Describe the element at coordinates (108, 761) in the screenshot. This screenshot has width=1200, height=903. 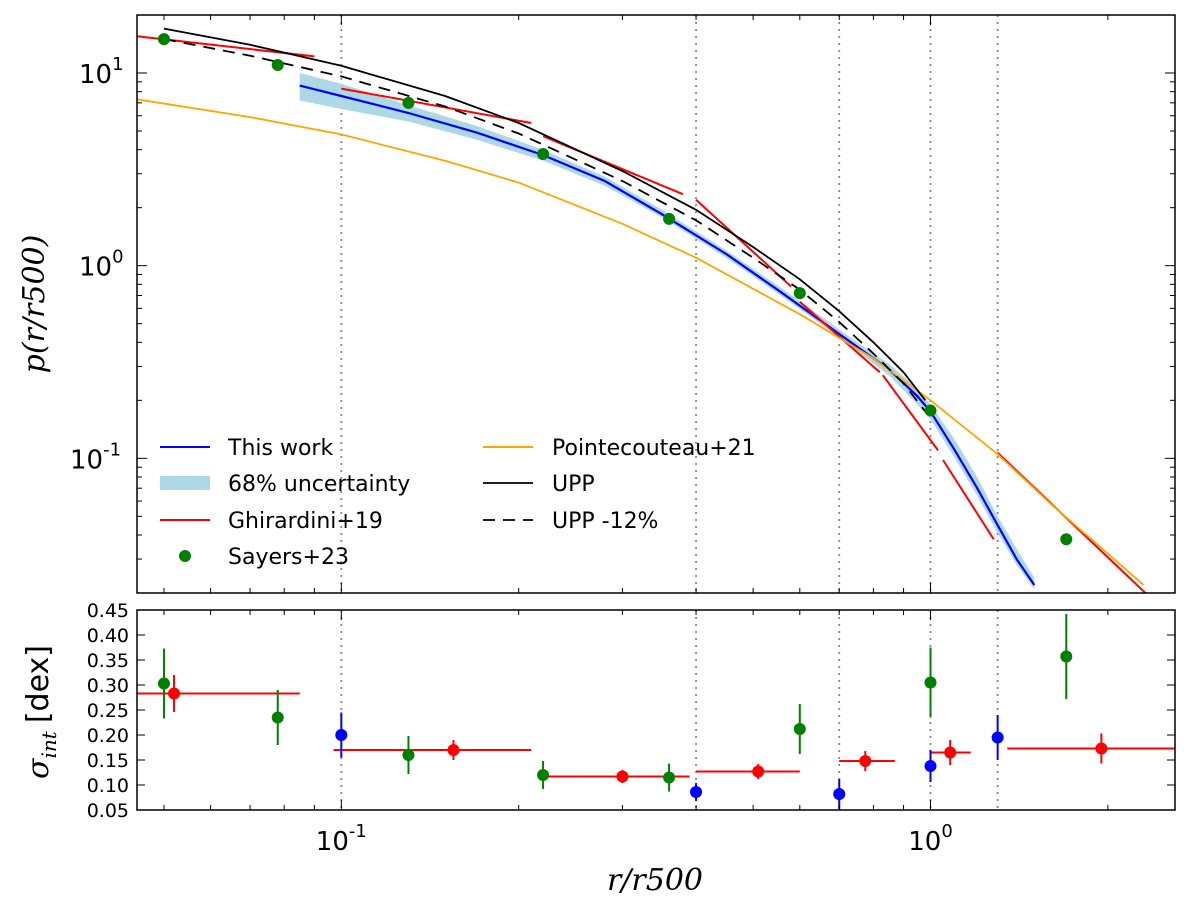
I see `y-tick-label: 0.15` at that location.